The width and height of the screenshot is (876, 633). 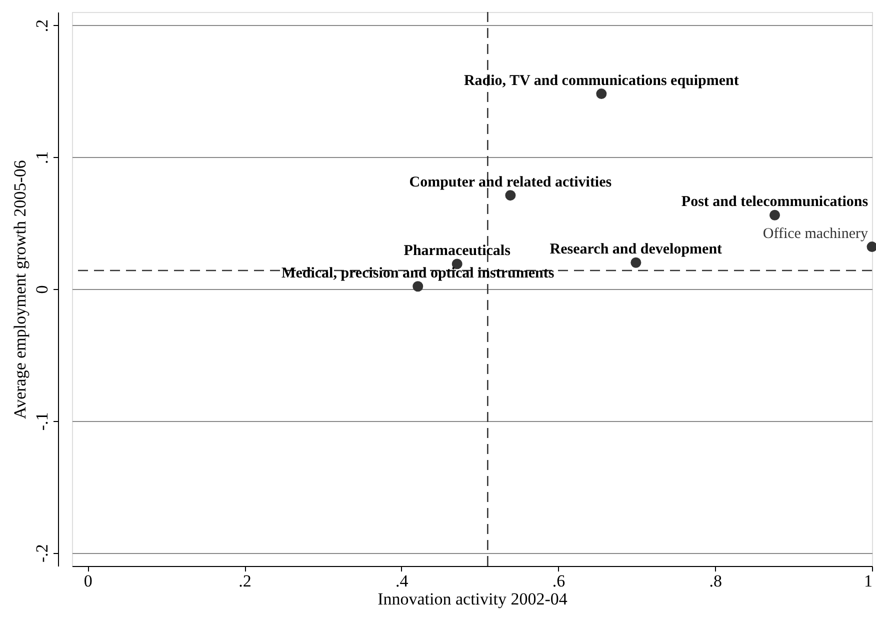 What do you see at coordinates (402, 581) in the screenshot?
I see `x-tick-label: .4` at bounding box center [402, 581].